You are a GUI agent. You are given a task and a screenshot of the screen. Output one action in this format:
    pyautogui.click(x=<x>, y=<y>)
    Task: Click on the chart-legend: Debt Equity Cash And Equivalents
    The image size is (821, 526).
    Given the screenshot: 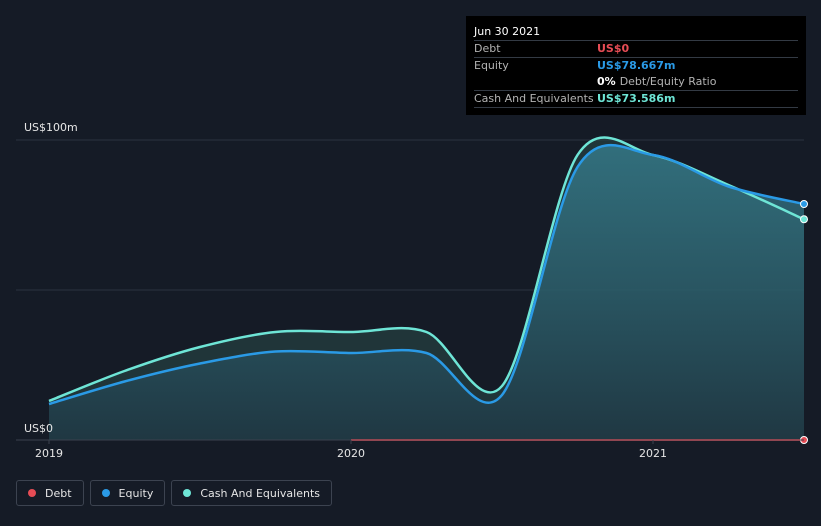 What is the action you would take?
    pyautogui.click(x=174, y=493)
    